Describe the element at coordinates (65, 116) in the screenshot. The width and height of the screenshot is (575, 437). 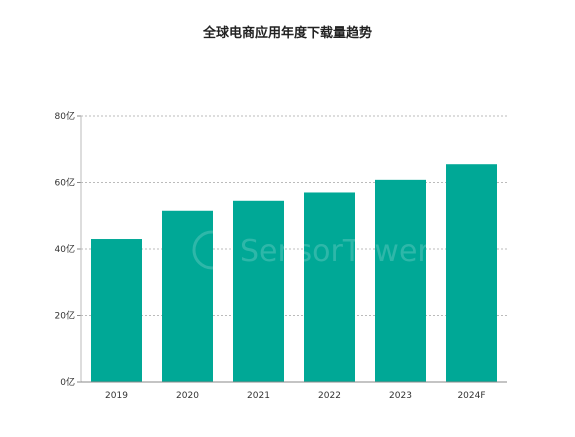
I see `y-tick-label: 80亿` at that location.